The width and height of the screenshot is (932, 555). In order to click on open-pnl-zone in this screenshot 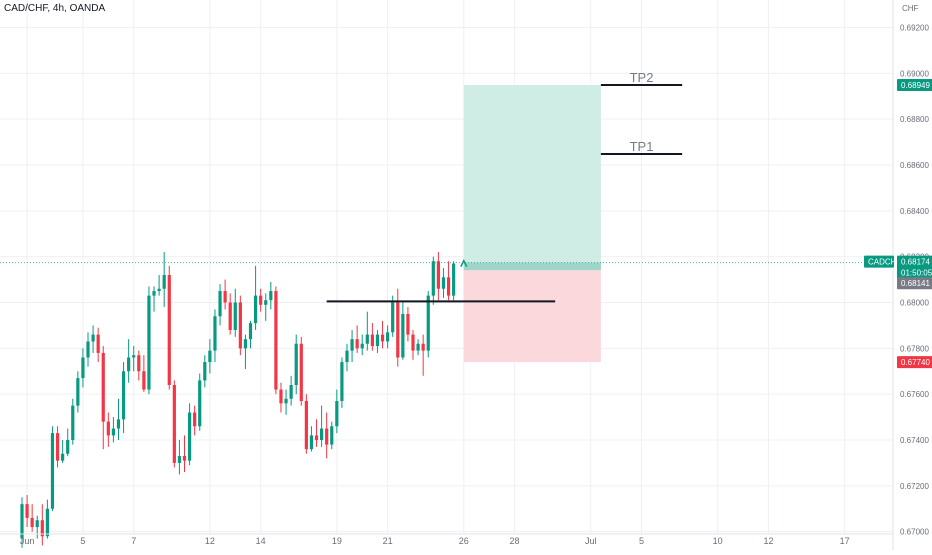, I will do `click(532, 266)`.